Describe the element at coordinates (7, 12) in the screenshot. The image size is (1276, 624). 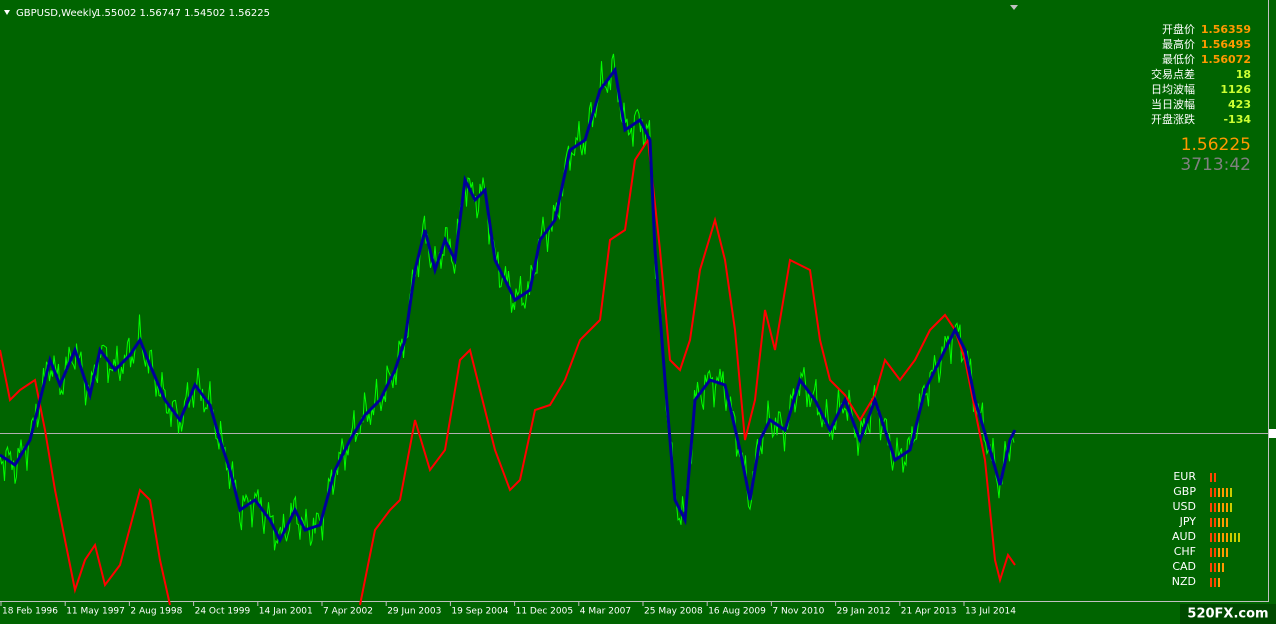
I see `menu-arrow` at that location.